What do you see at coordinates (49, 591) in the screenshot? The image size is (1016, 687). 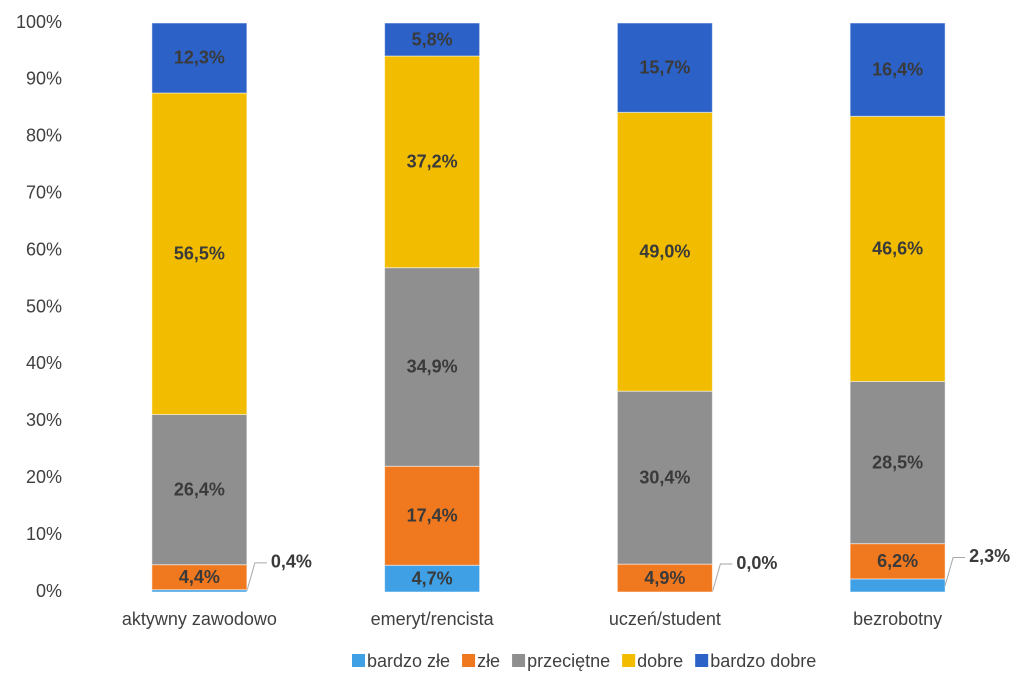 I see `y-tick-label: 0%` at bounding box center [49, 591].